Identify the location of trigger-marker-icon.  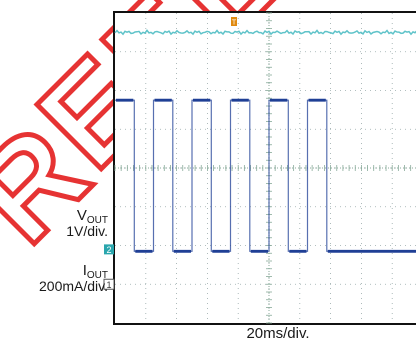
(234, 21).